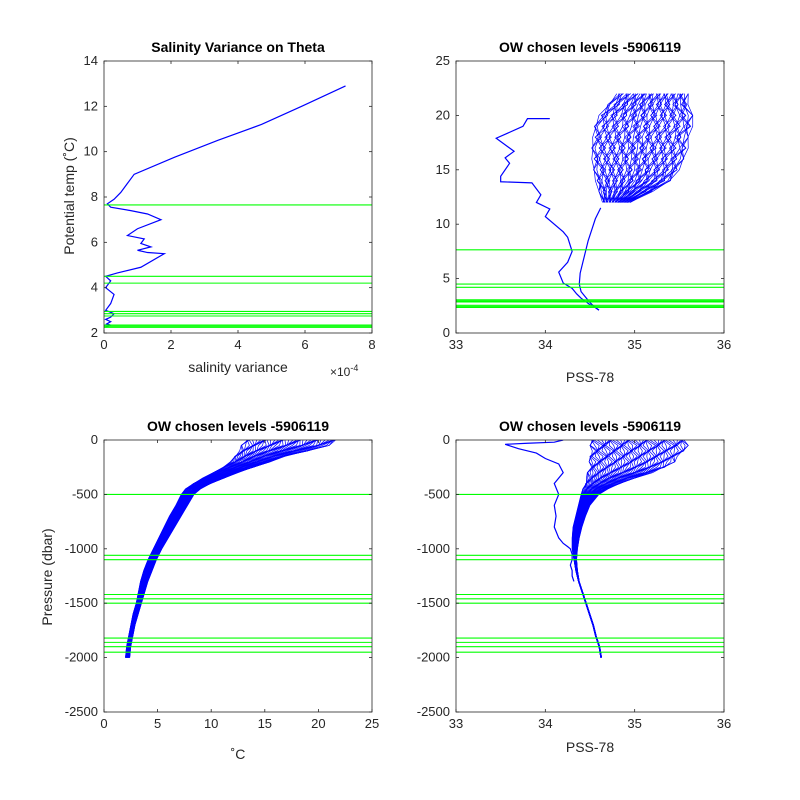  I want to click on y-axis-label: Pressure (dbar), so click(47, 576).